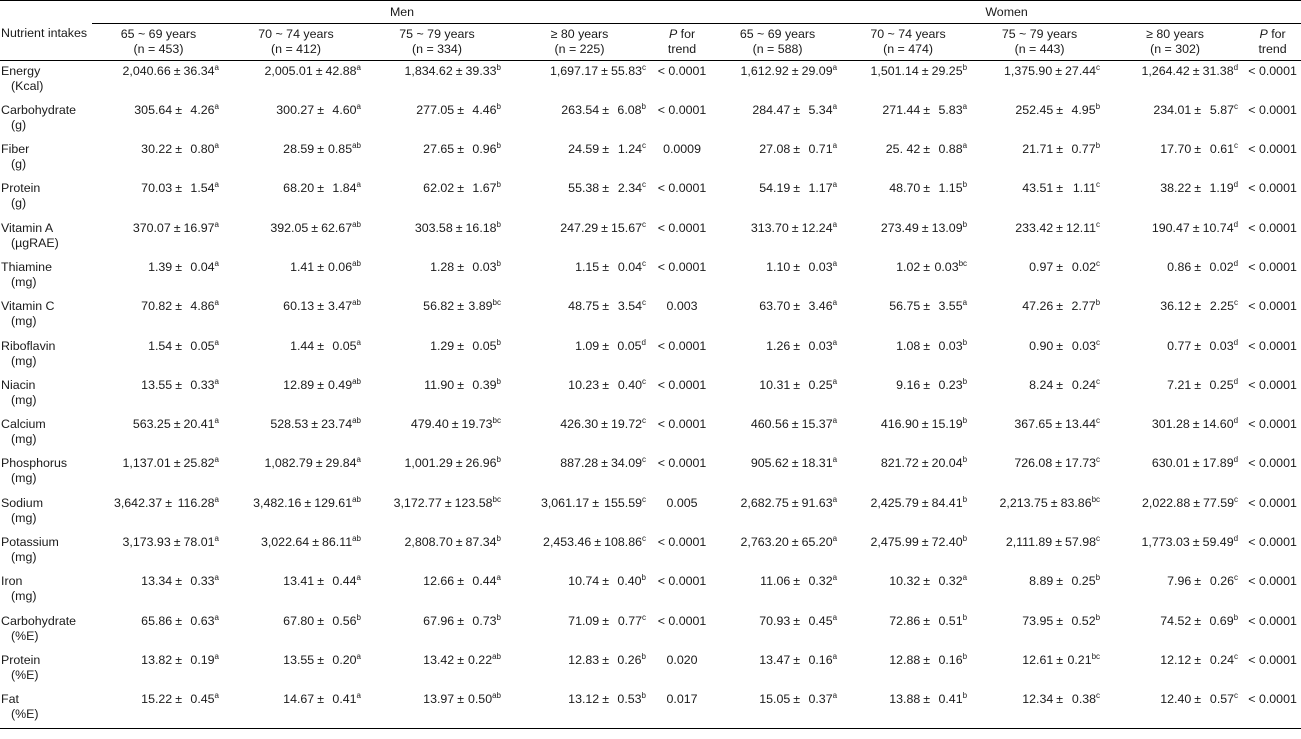 This screenshot has width=1301, height=739. I want to click on se-value: 26.96b, so click(483, 463).